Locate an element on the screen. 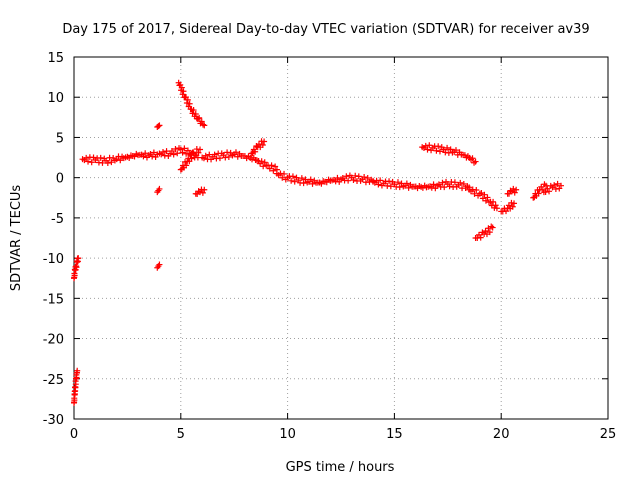 This screenshot has width=640, height=480. y-axis-label: SDTVAR / TECUs is located at coordinates (16, 238).